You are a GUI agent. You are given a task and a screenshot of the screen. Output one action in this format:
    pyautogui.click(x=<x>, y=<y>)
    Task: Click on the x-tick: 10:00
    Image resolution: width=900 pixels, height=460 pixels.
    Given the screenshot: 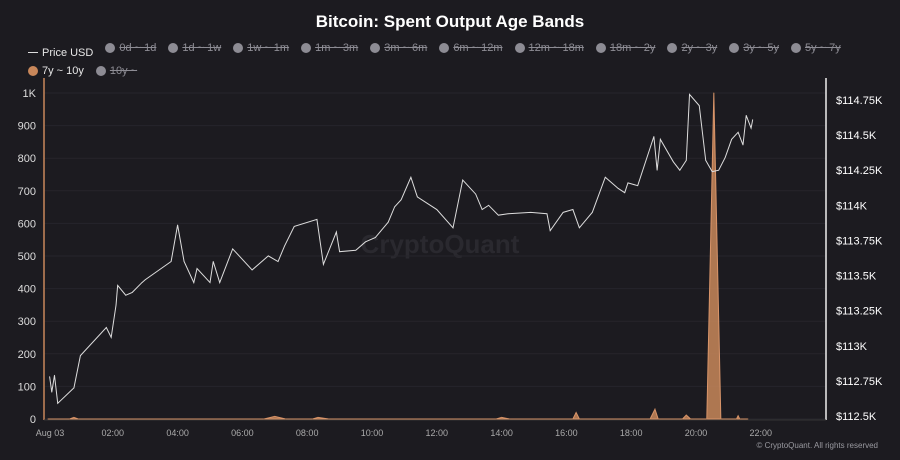 What is the action you would take?
    pyautogui.click(x=372, y=433)
    